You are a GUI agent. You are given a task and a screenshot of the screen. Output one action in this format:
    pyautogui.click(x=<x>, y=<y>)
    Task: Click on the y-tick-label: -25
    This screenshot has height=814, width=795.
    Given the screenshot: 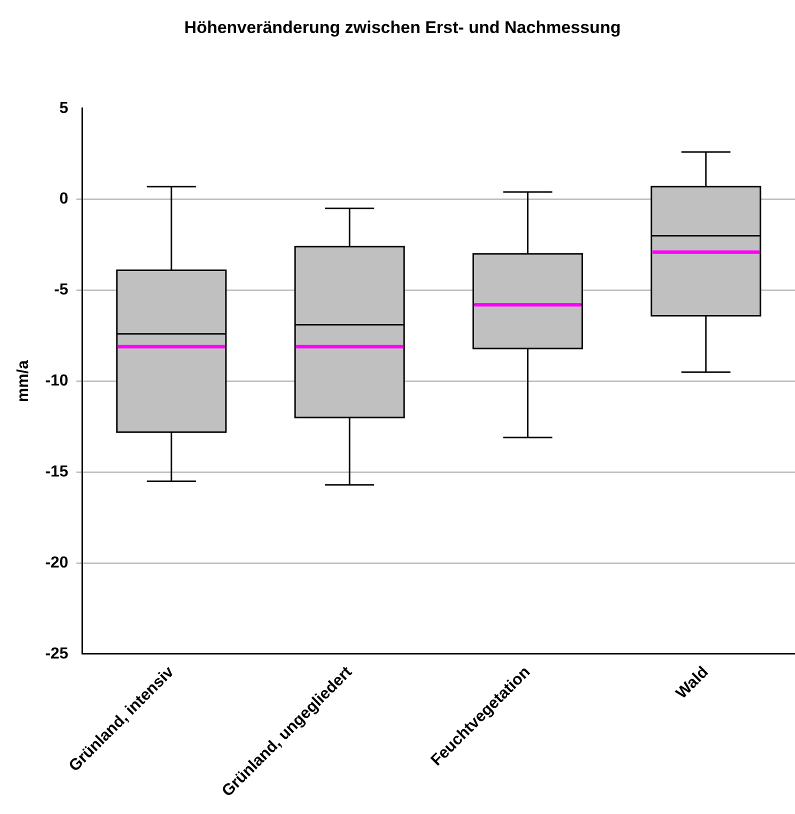 What is the action you would take?
    pyautogui.click(x=56, y=653)
    